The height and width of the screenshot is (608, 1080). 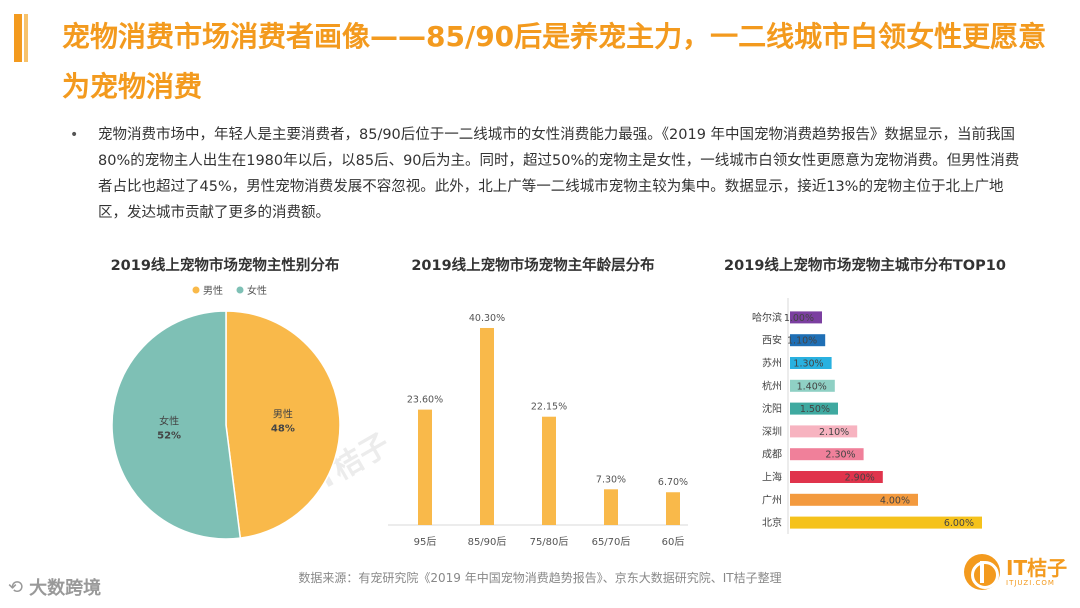 What do you see at coordinates (673, 482) in the screenshot?
I see `age-value-label-4: 6.70%` at bounding box center [673, 482].